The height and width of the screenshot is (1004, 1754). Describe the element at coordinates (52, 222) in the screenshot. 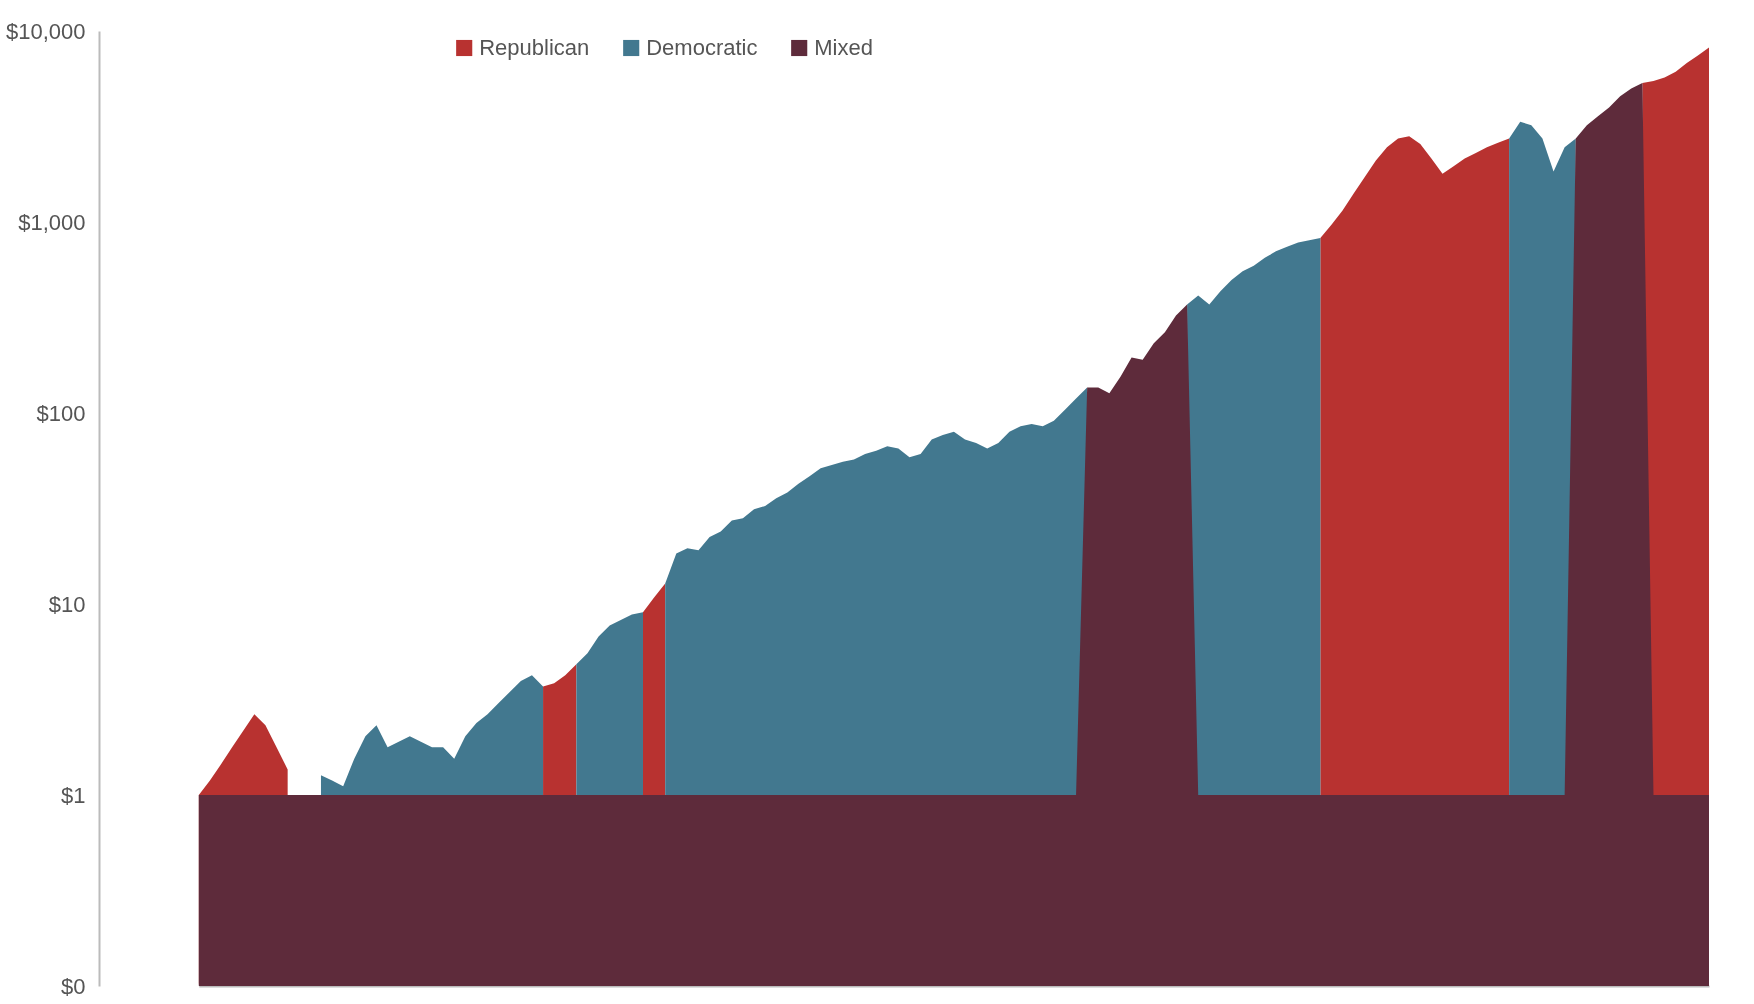

I see `y-tick-label: $1,000` at that location.